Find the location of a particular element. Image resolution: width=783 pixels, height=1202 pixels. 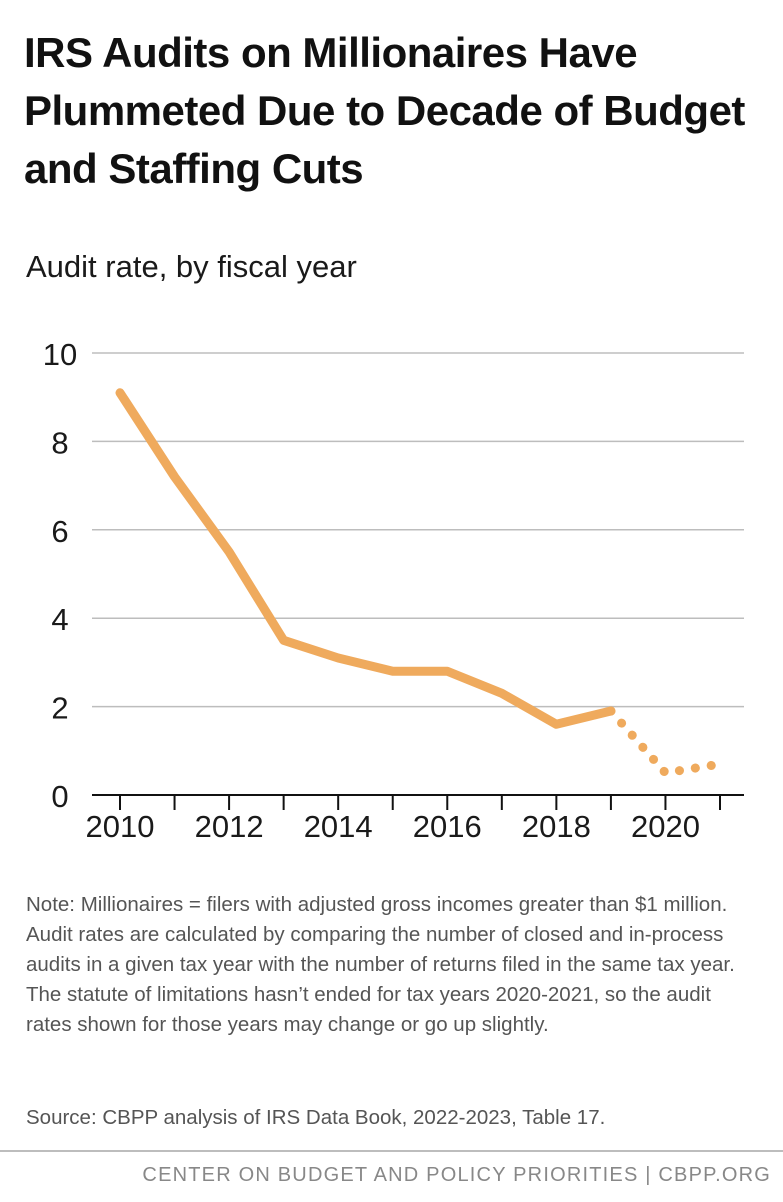

x-tick-label: 2020 is located at coordinates (665, 826).